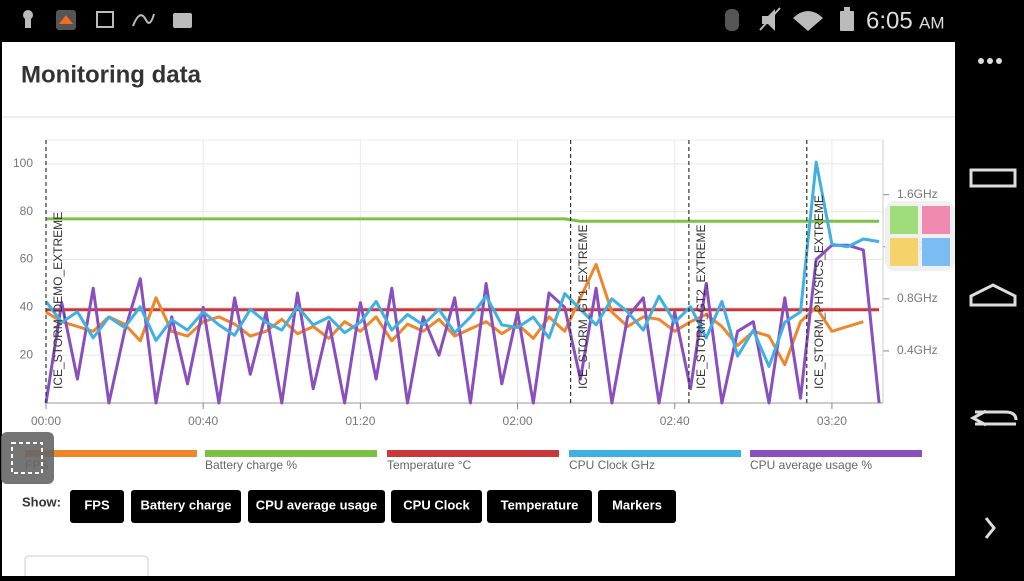 The width and height of the screenshot is (1024, 581). I want to click on overlay-app-icon, so click(920, 236).